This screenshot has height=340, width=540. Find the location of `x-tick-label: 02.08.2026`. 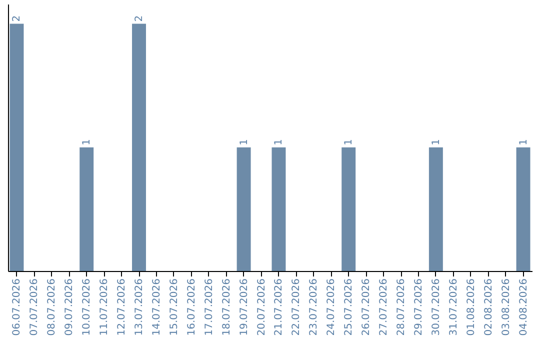

x-tick-label: 02.08.2026 is located at coordinates (488, 307).